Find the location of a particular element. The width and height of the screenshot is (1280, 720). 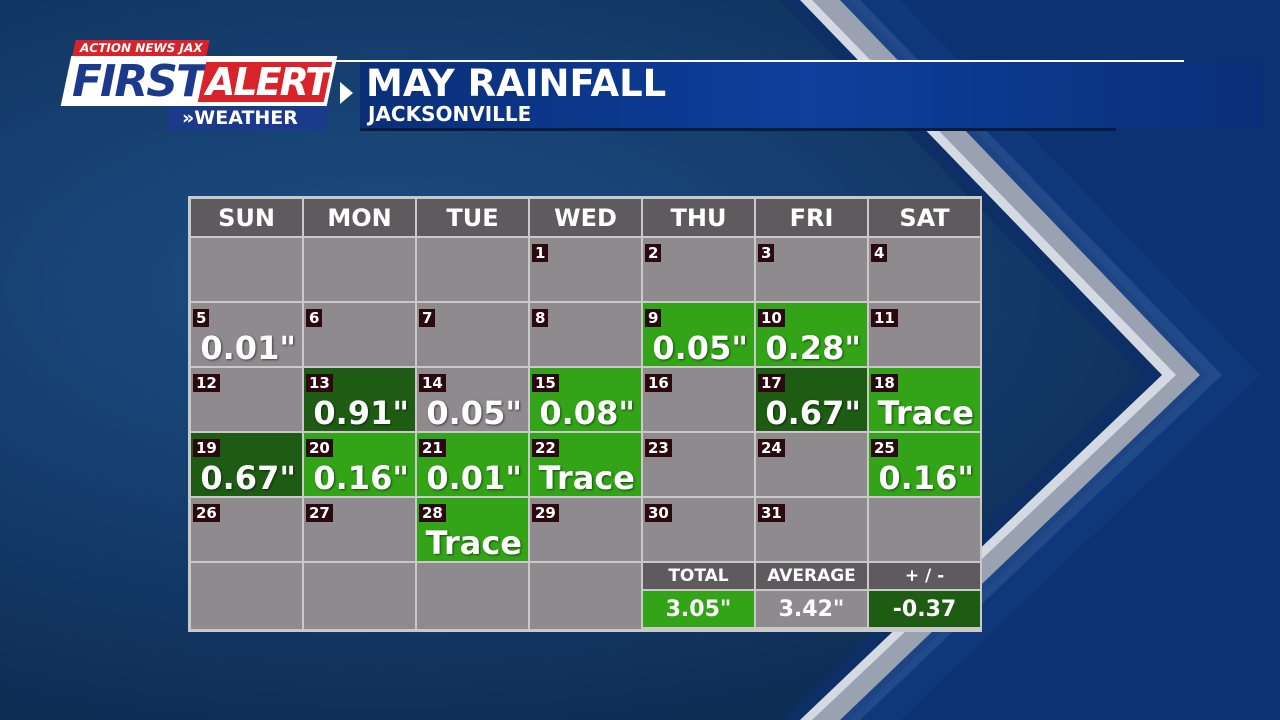

day-cell-18: 18 Trace is located at coordinates (924, 400).